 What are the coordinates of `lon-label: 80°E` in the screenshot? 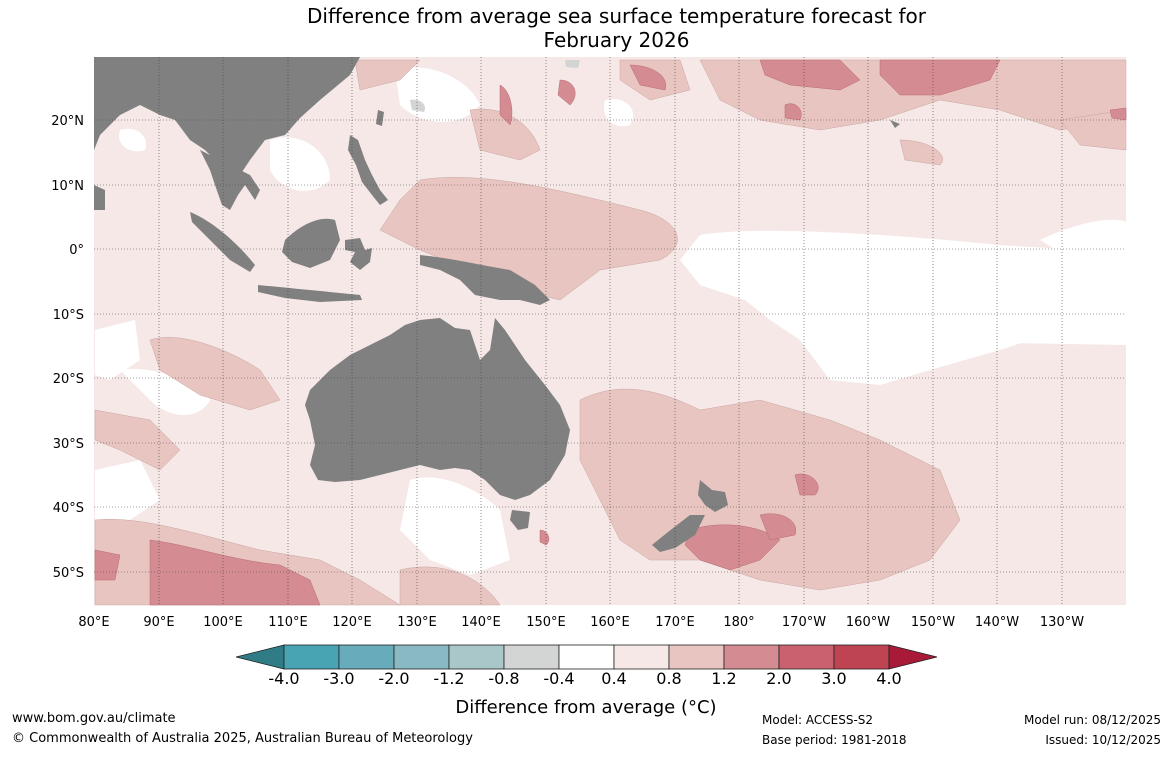 It's located at (93, 622).